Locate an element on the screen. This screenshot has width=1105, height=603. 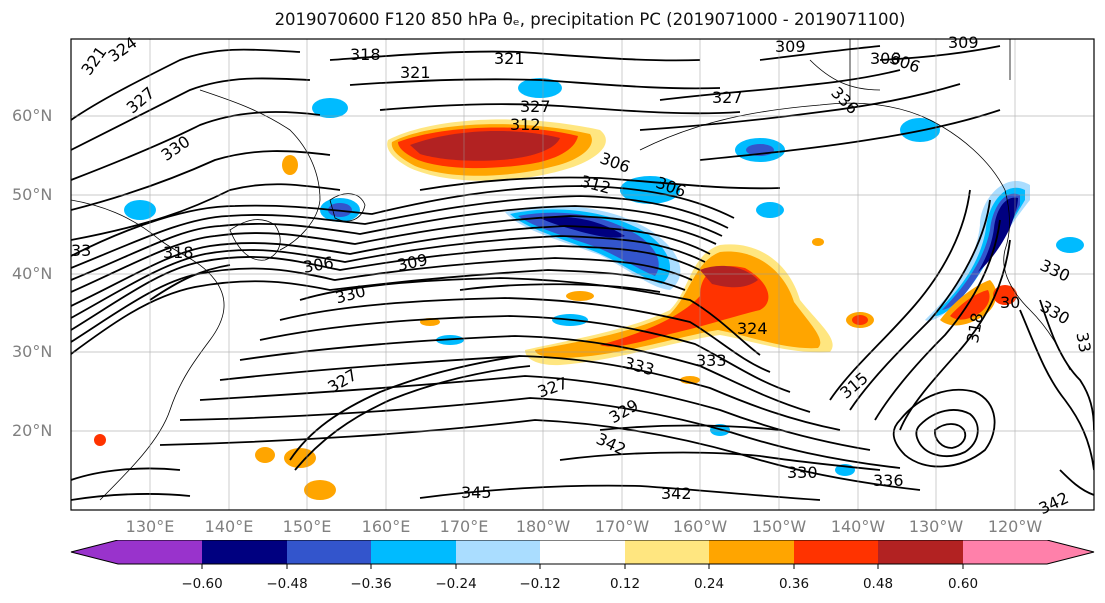
contour-label: 345 is located at coordinates (476, 492).